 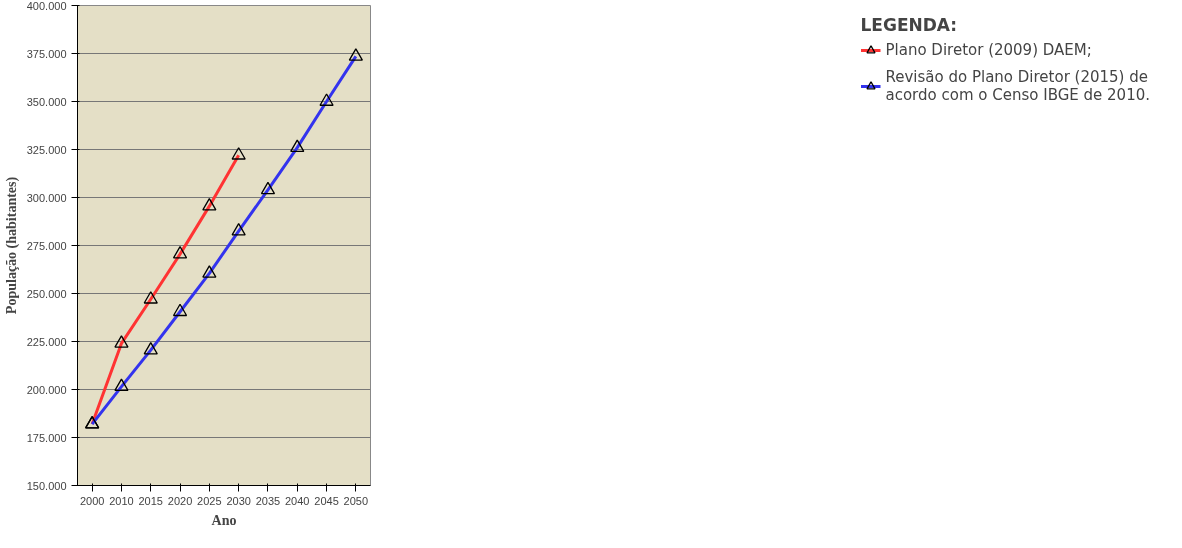 What do you see at coordinates (121, 500) in the screenshot?
I see `x-tick-label: 2010` at bounding box center [121, 500].